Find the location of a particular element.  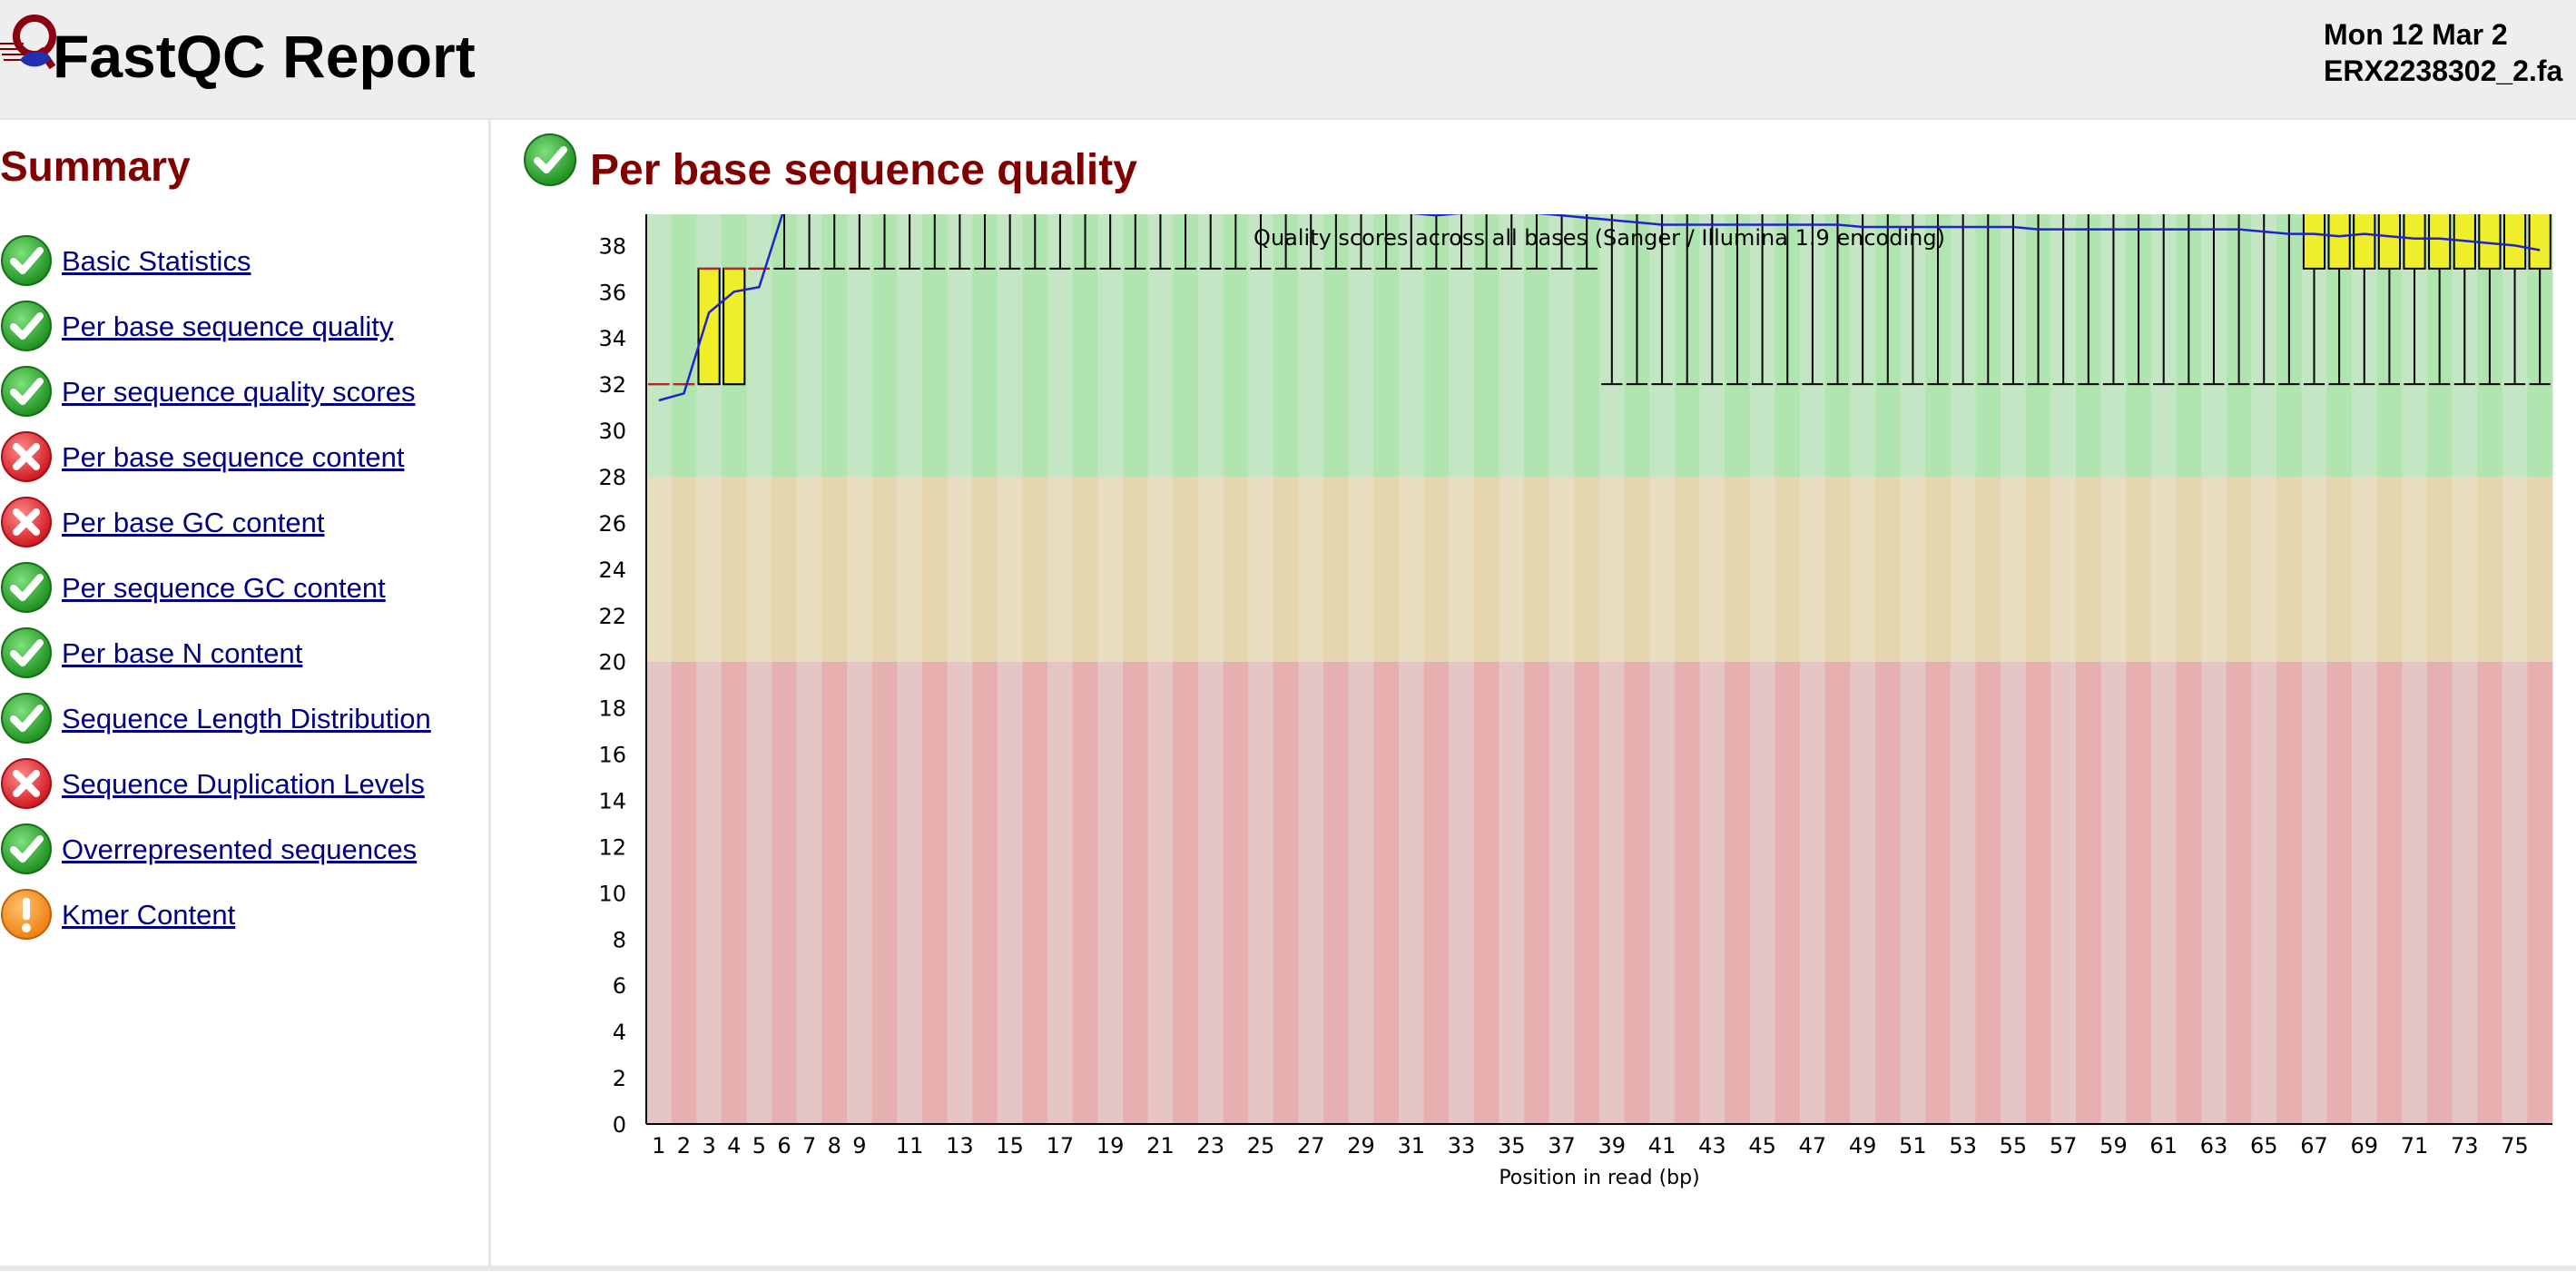

summary-link: Per sequence GC content is located at coordinates (224, 588).